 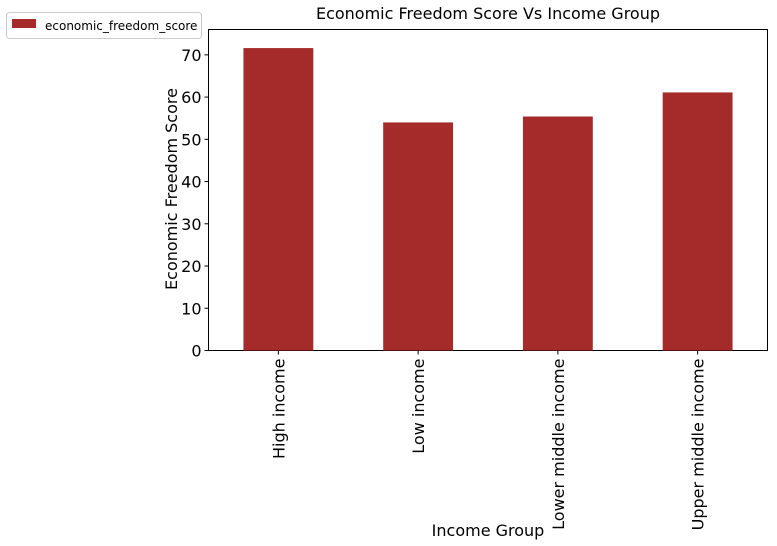 I want to click on legend: economic_freedom_score, so click(x=104, y=25).